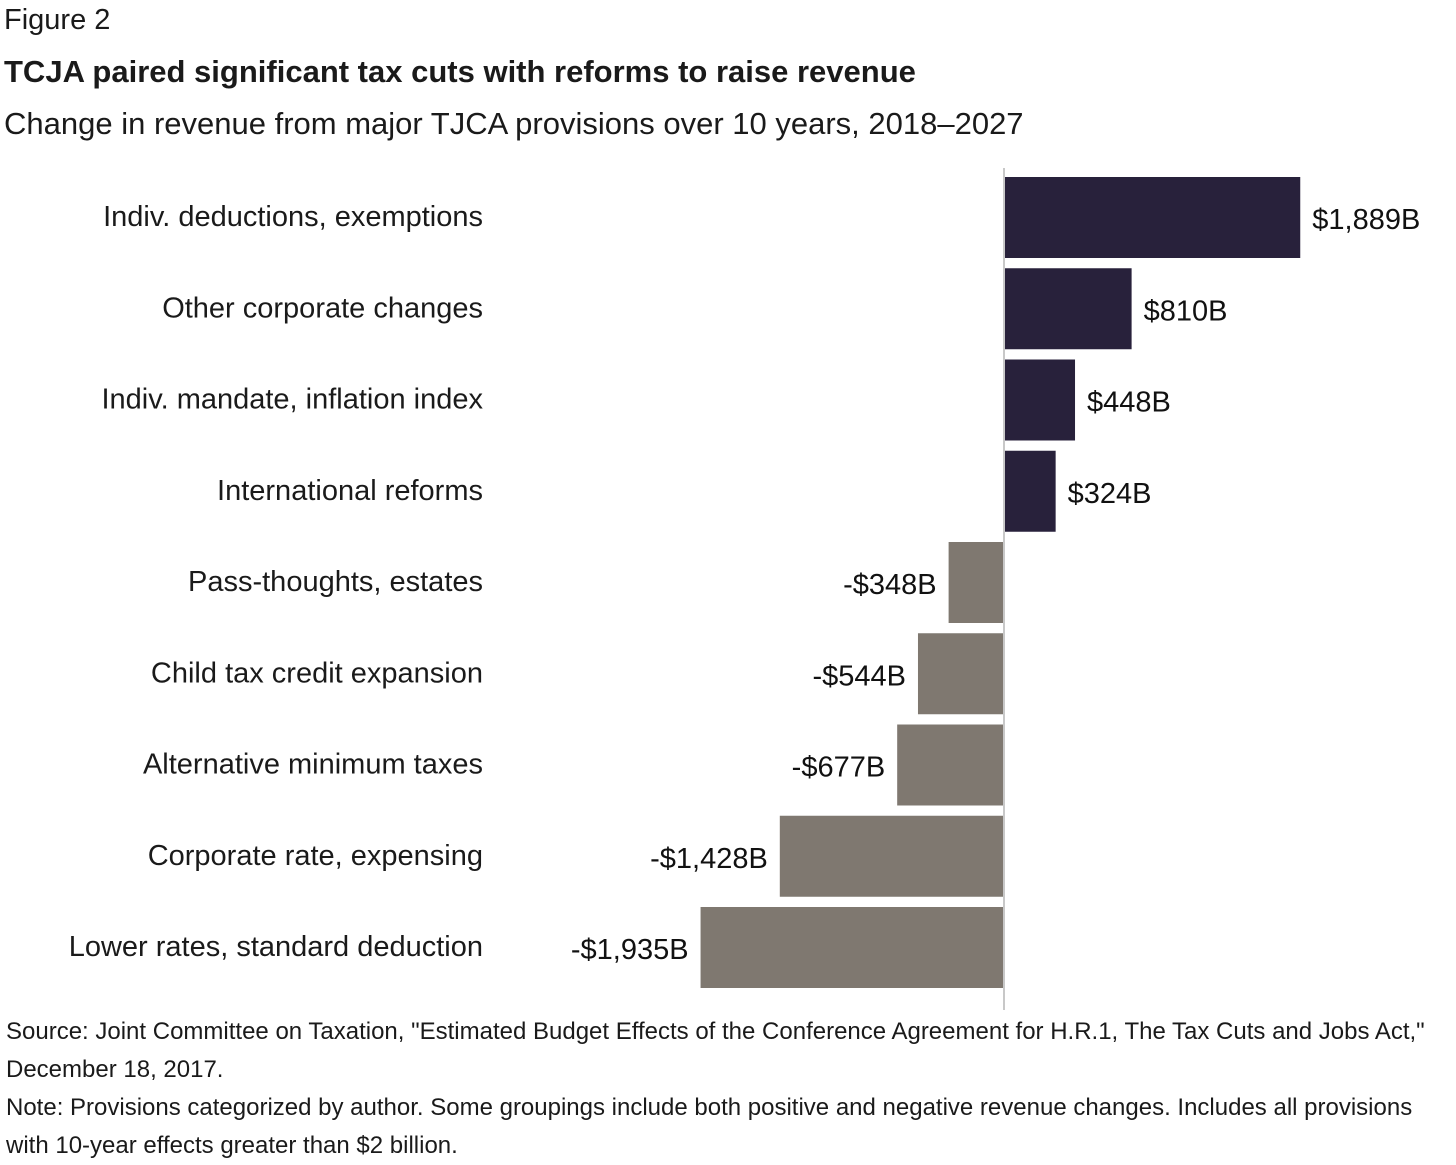  I want to click on value-label: -$1,935B, so click(630, 950).